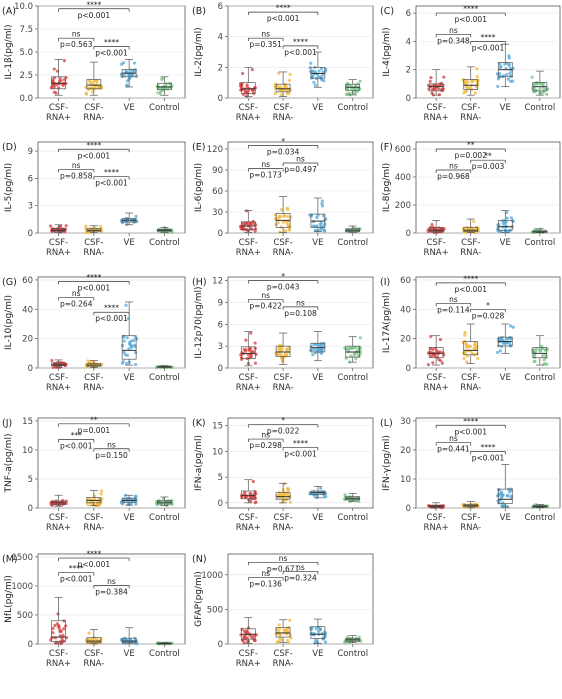  I want to click on category-label-part: RNA+, so click(58, 253).